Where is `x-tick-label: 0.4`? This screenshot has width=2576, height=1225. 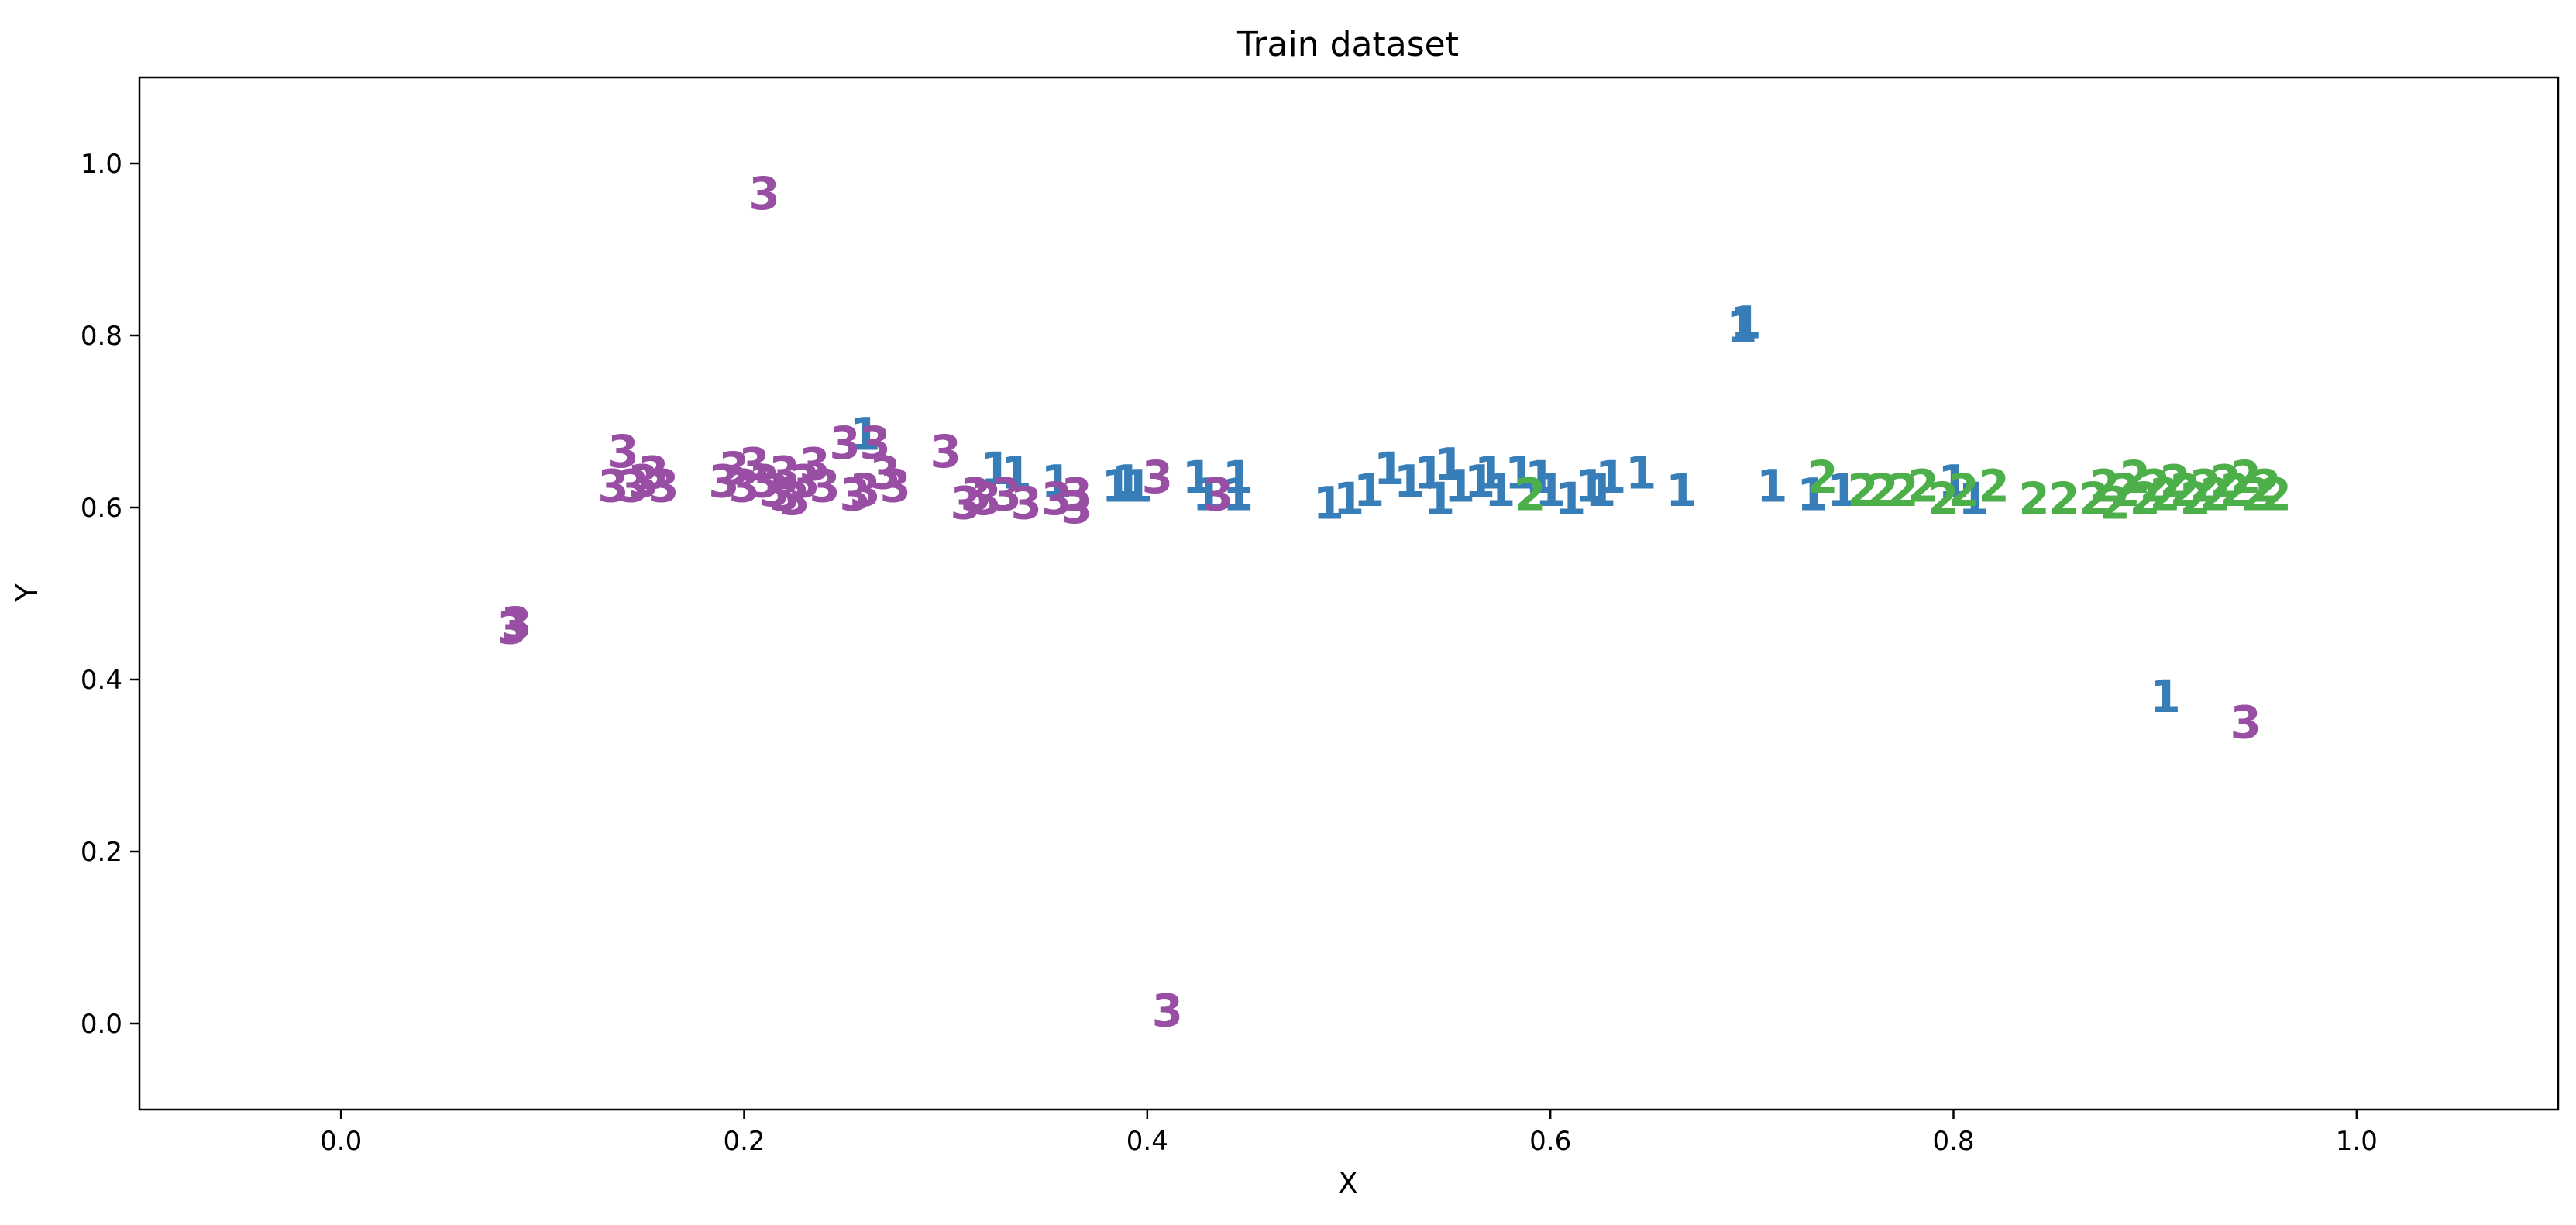 x-tick-label: 0.4 is located at coordinates (1147, 1141).